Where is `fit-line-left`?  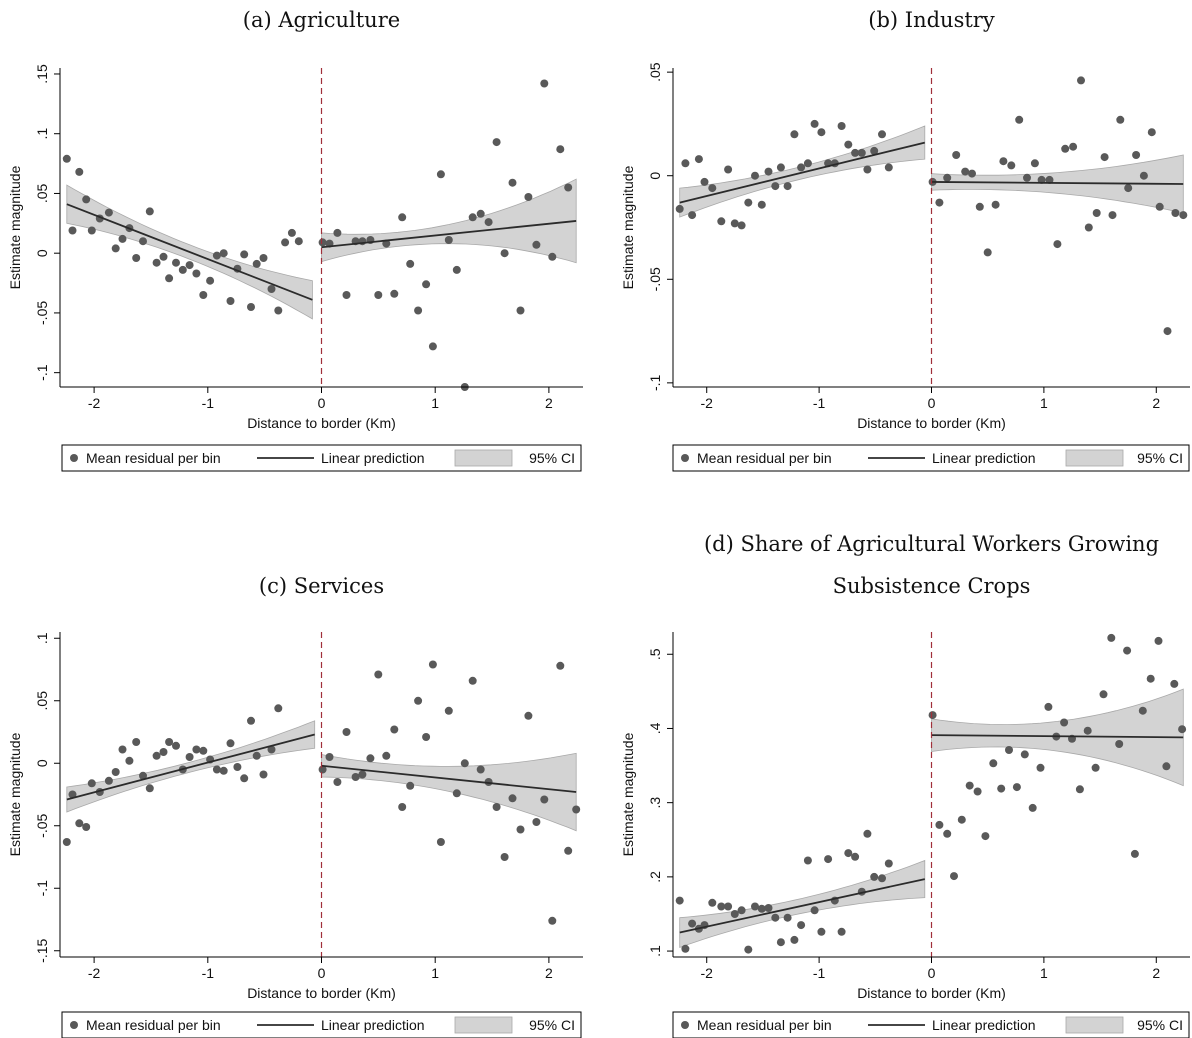 fit-line-left is located at coordinates (802, 906).